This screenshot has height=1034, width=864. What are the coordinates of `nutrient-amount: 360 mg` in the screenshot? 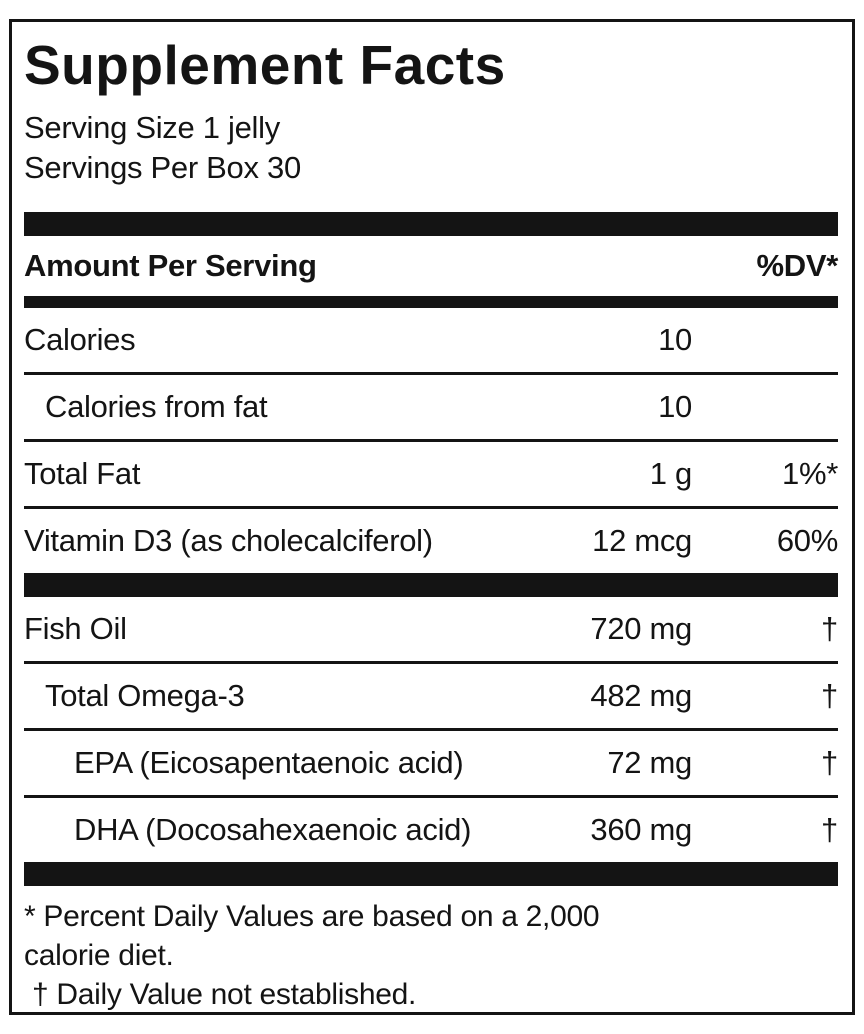 It's located at (641, 829).